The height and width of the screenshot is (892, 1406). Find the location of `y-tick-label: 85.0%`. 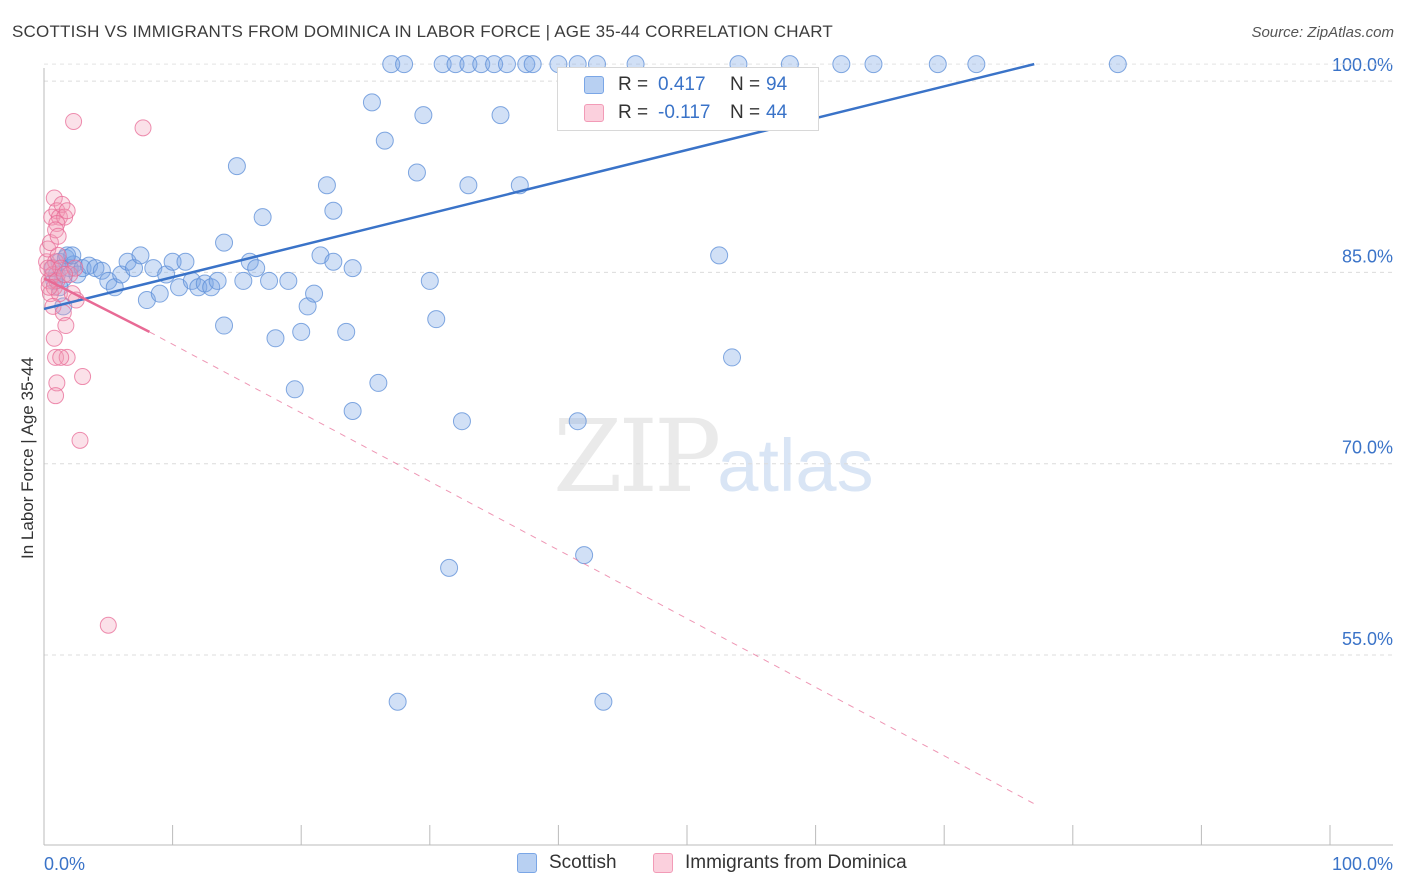

y-tick-label: 85.0% is located at coordinates (1367, 256).